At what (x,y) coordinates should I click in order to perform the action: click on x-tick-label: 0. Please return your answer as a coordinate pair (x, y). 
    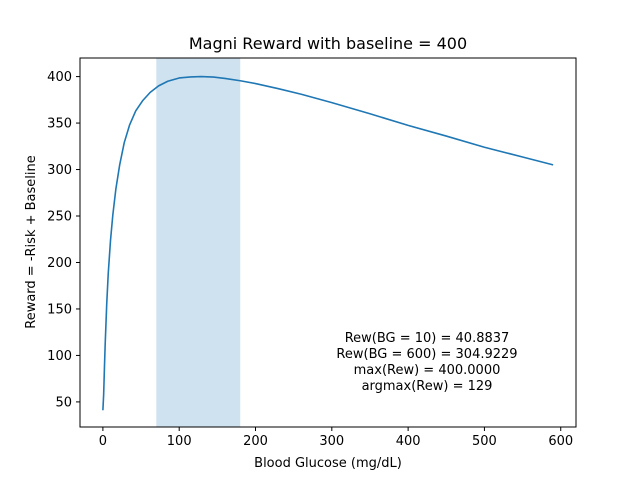
    Looking at the image, I should click on (103, 441).